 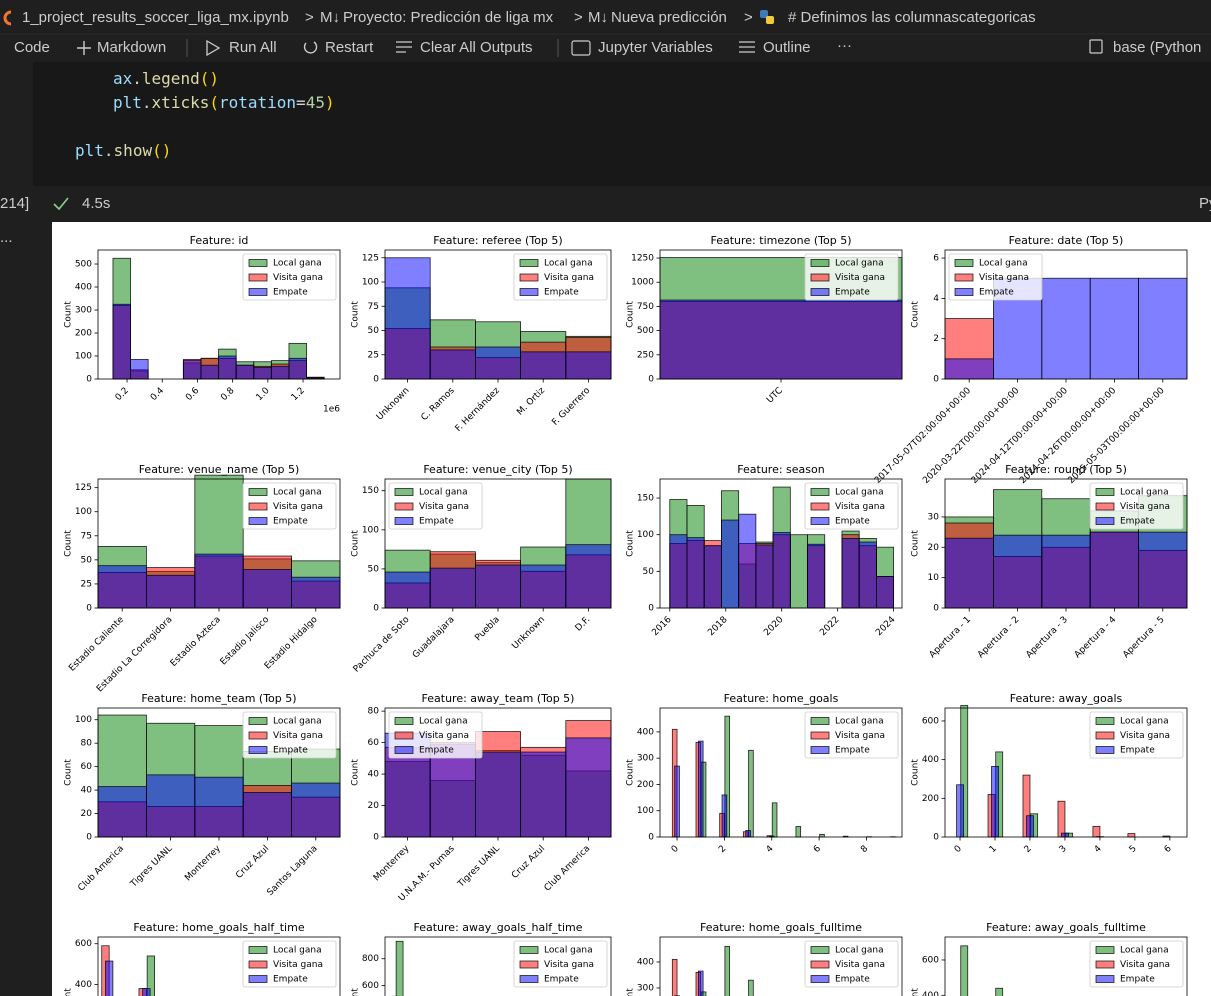 What do you see at coordinates (155, 17) in the screenshot?
I see `breadcrumb-file: 1_project_results_soccer_liga_mx.ipynb` at bounding box center [155, 17].